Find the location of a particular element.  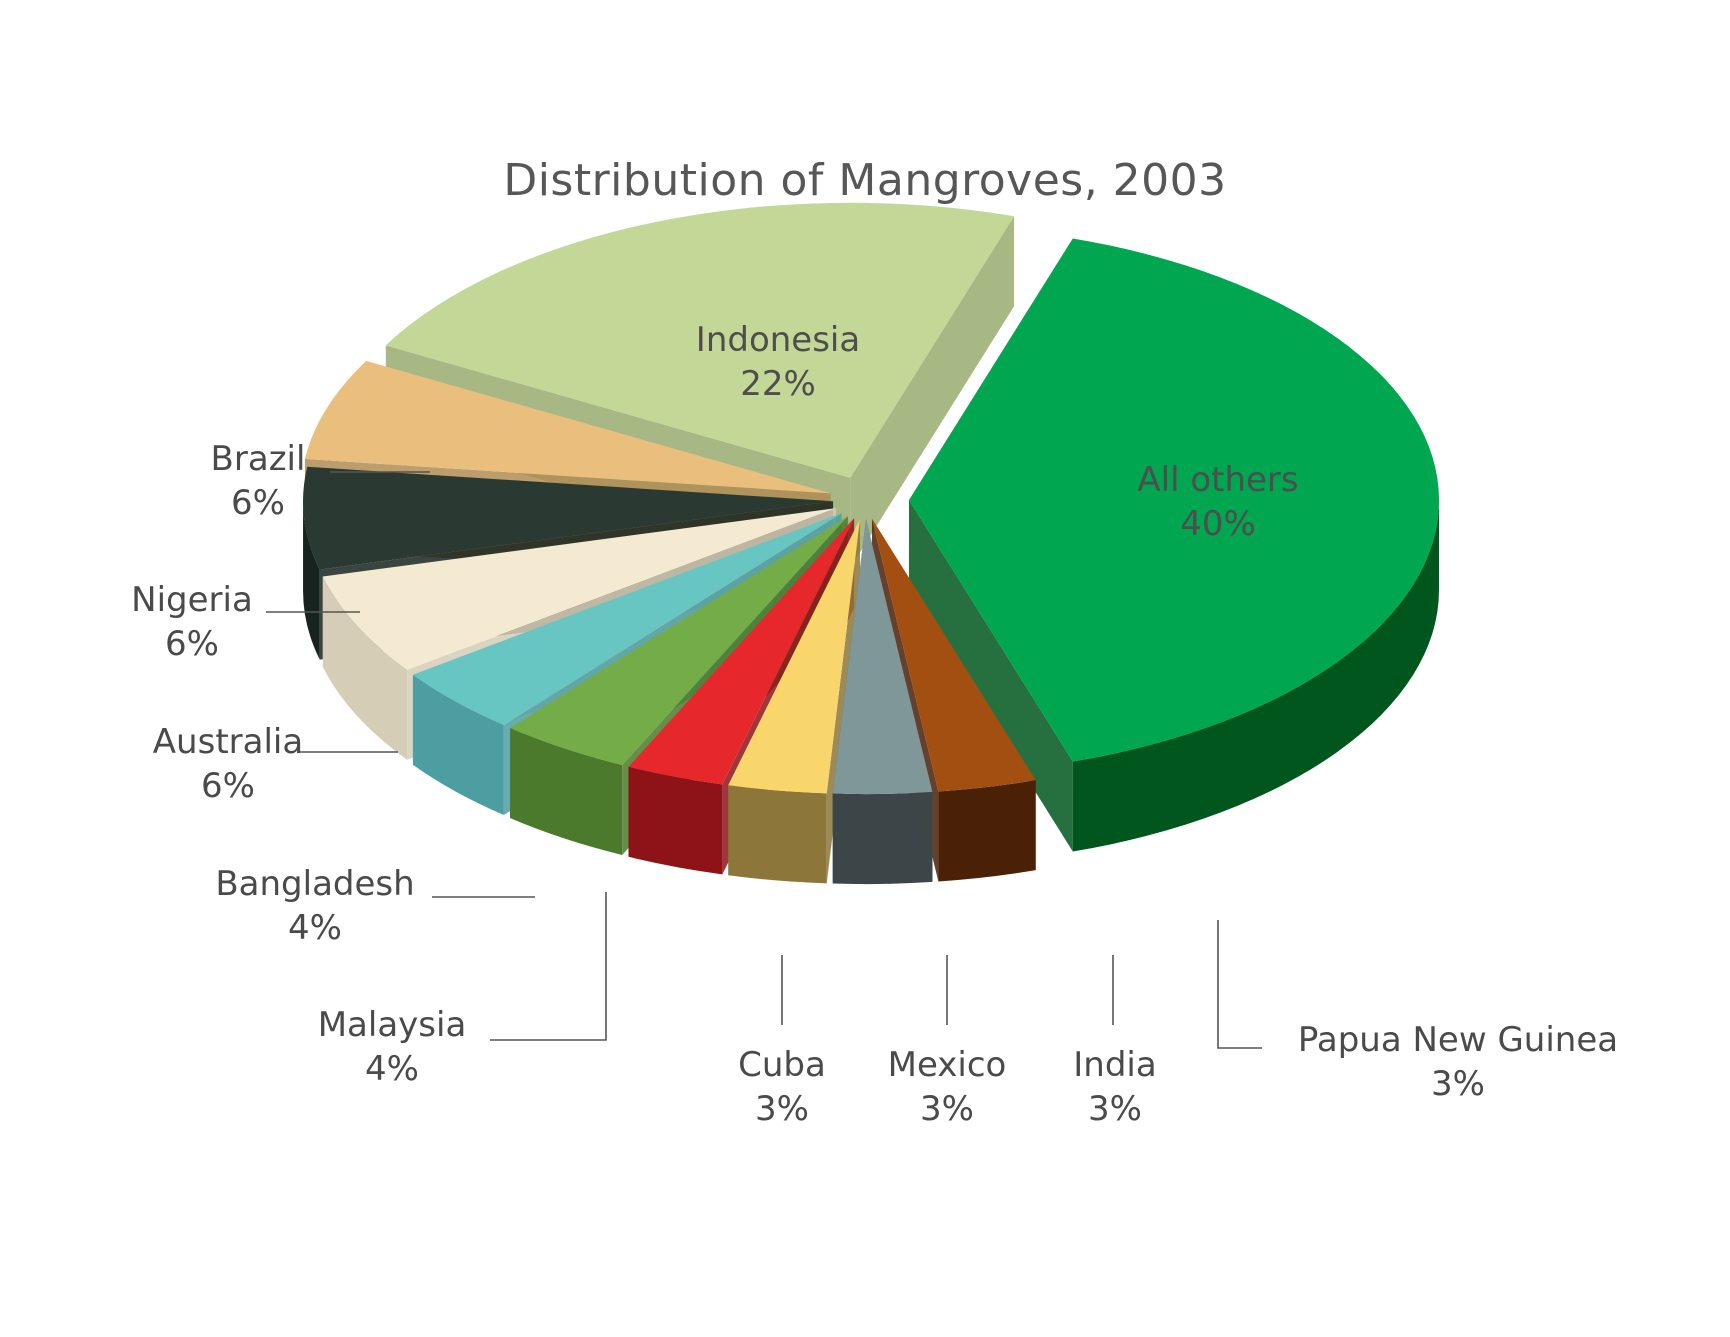

pie-slice-all-others is located at coordinates (1174, 500).